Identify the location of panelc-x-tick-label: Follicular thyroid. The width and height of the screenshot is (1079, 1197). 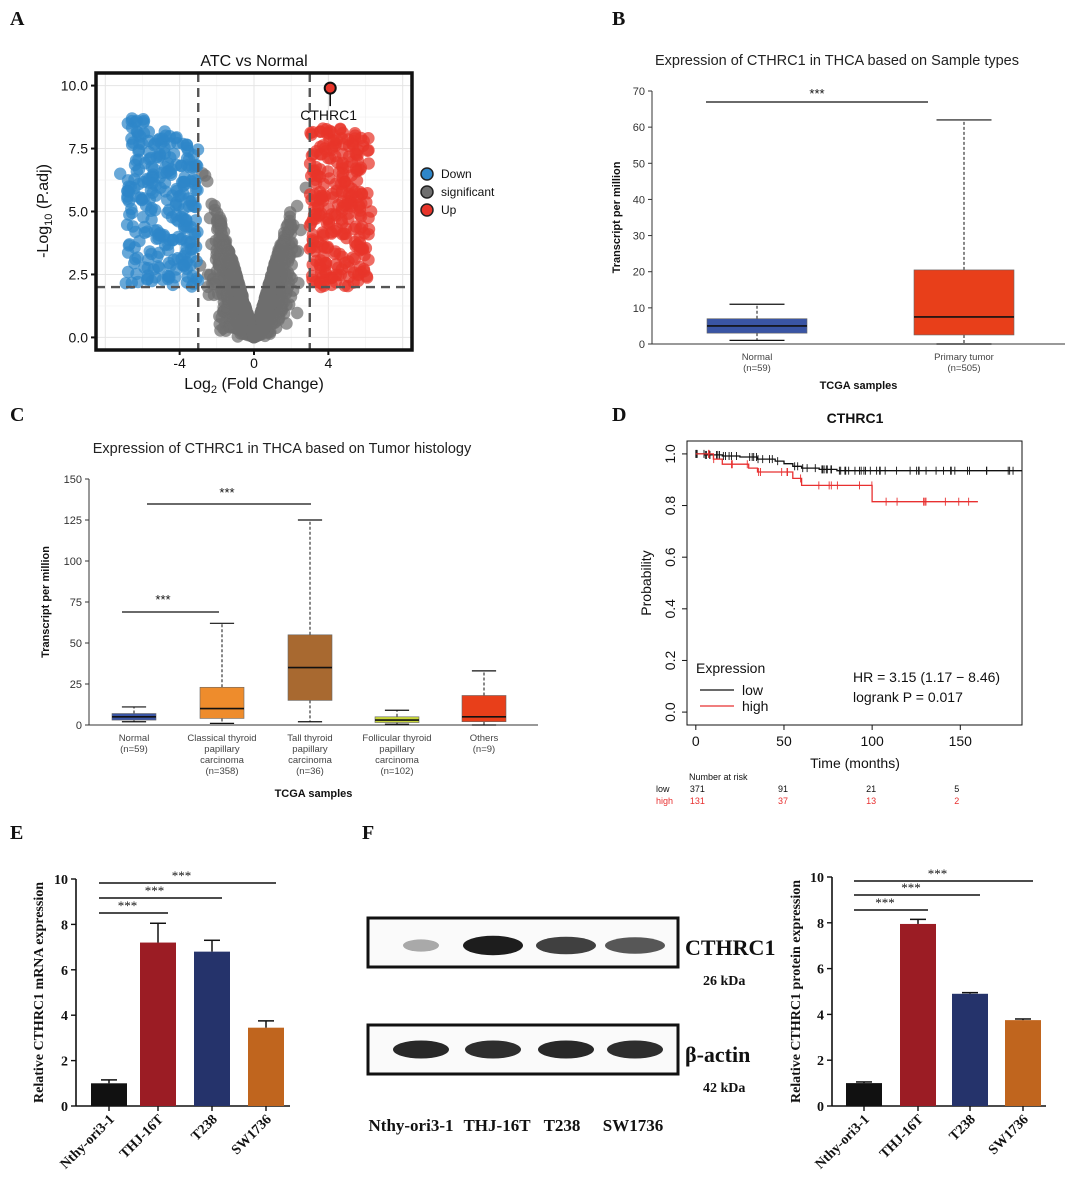
(396, 738).